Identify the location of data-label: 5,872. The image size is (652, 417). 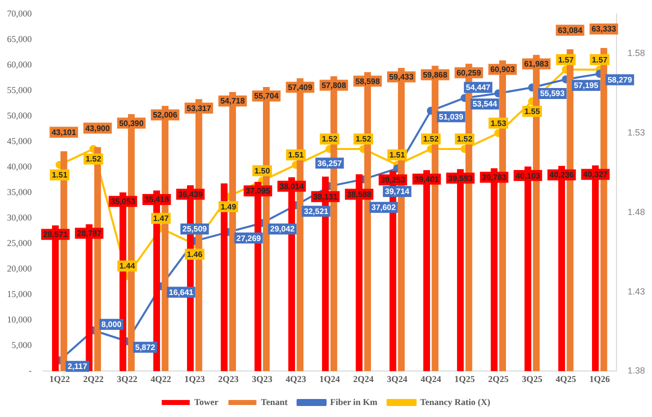
(145, 347).